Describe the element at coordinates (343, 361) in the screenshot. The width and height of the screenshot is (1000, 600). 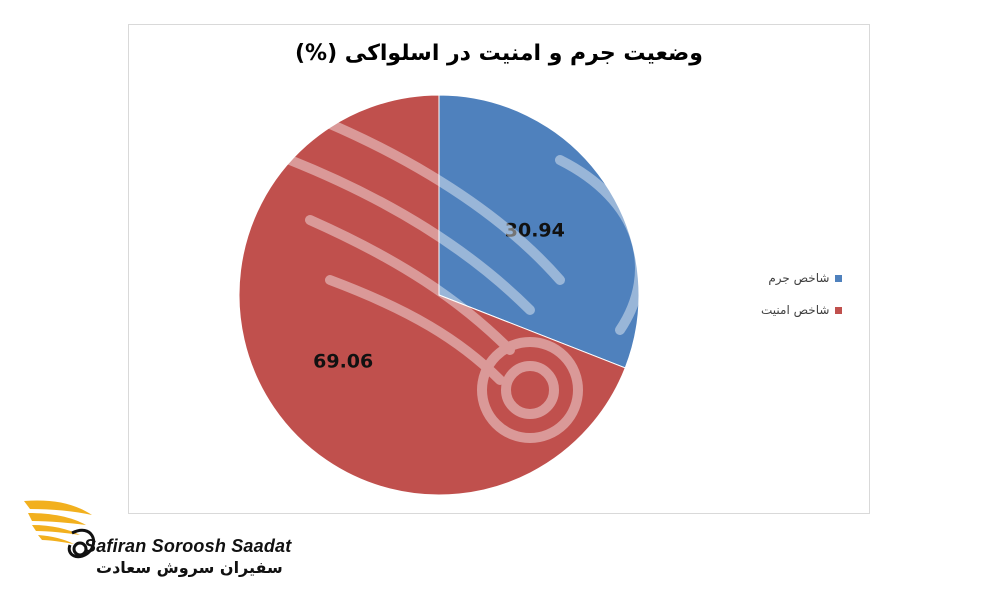
I see `pie-data-label-1: 69.06` at that location.